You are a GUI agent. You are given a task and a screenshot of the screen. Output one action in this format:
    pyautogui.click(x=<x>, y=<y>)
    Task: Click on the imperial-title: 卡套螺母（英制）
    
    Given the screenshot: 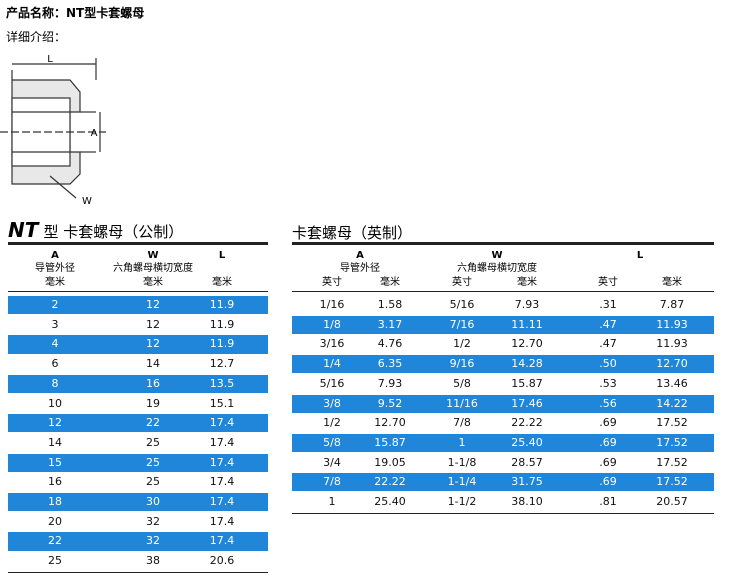 What is the action you would take?
    pyautogui.click(x=503, y=233)
    